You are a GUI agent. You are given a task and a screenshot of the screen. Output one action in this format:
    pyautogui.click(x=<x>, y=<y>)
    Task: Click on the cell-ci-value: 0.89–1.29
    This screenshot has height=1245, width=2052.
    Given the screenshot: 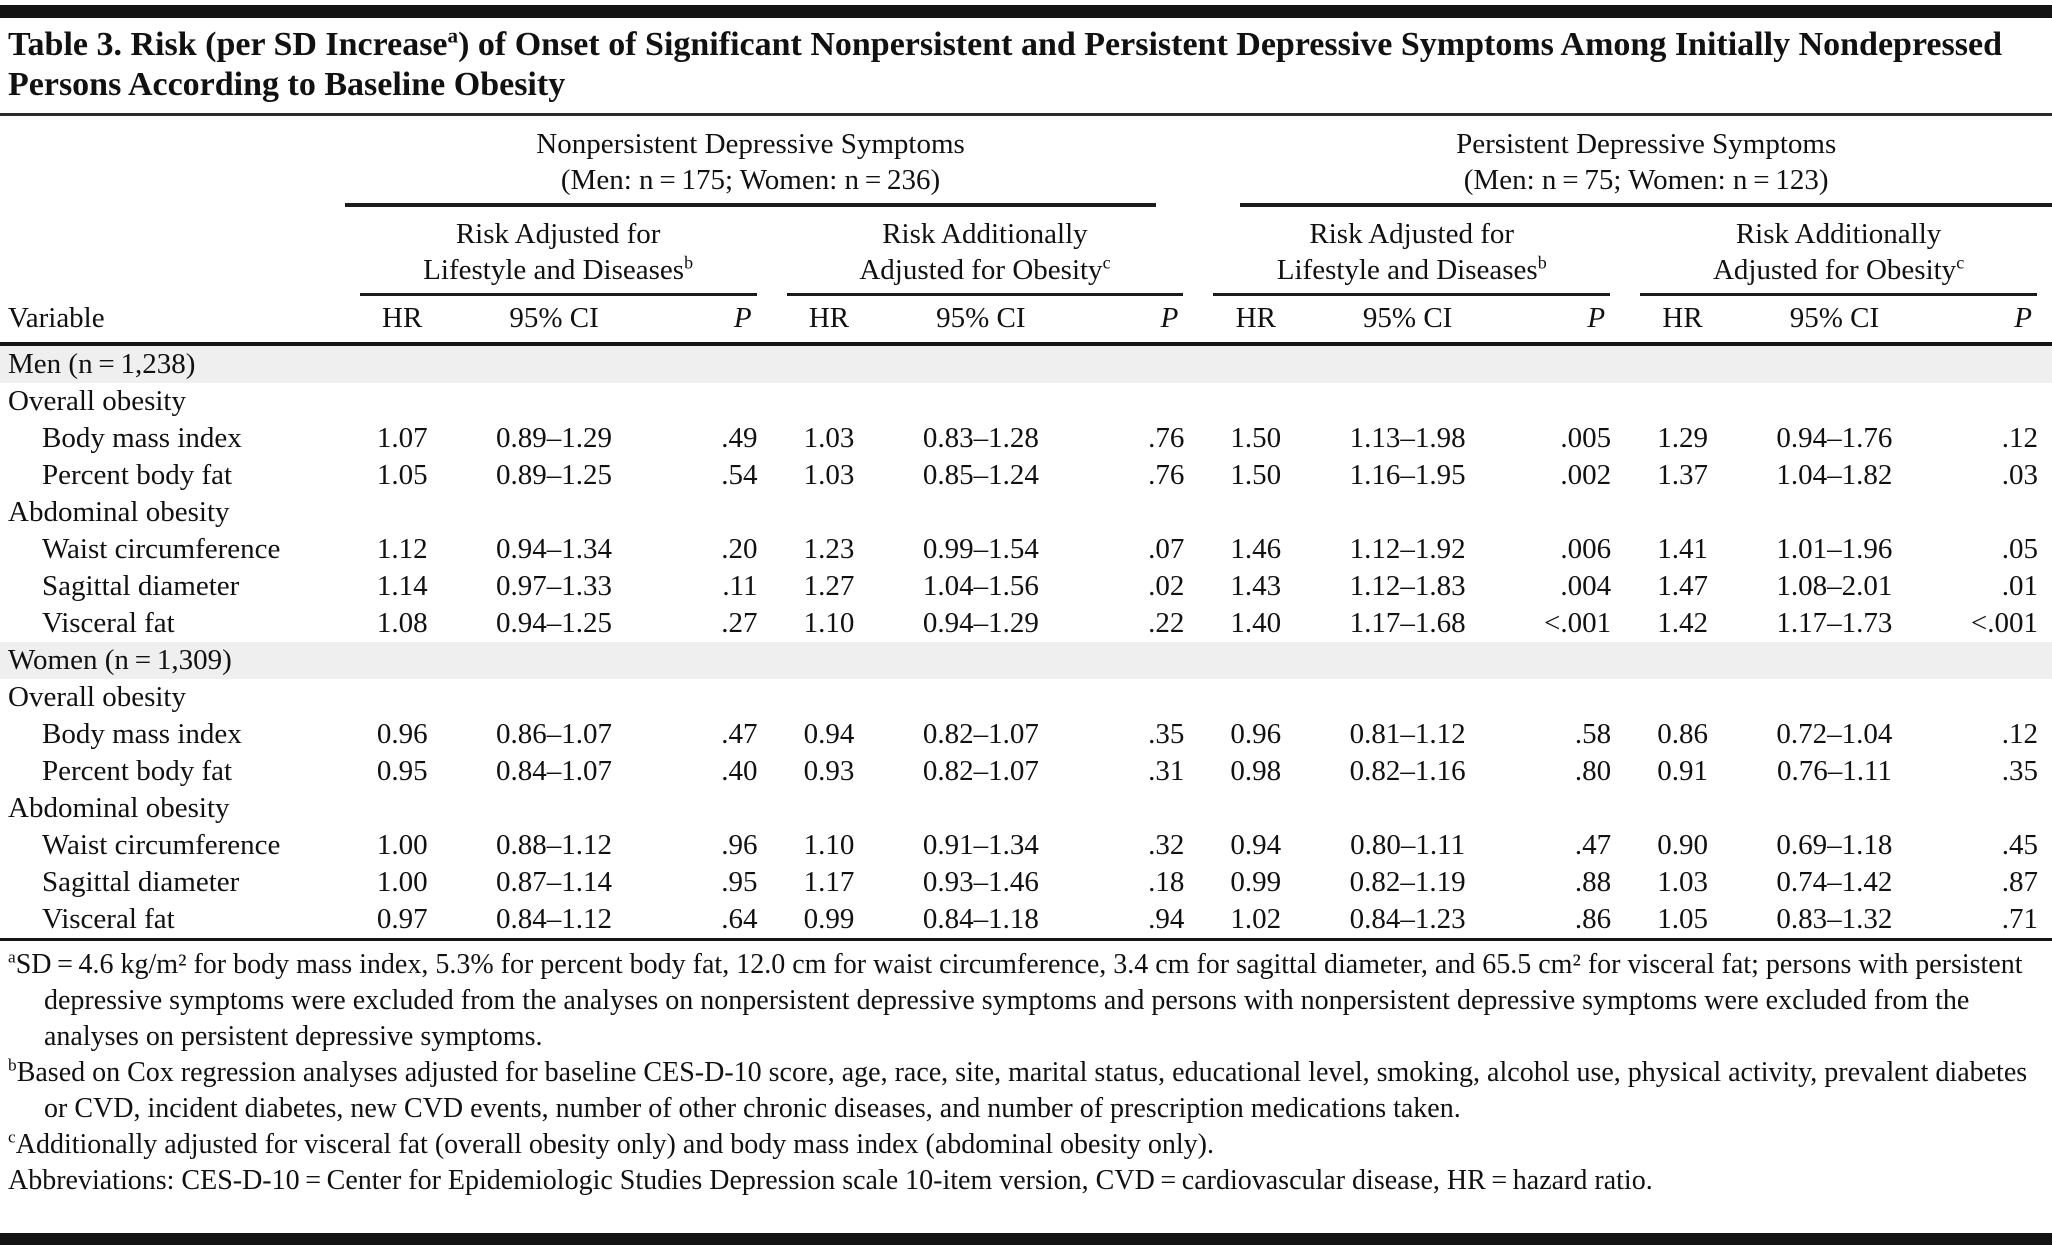 What is the action you would take?
    pyautogui.click(x=554, y=438)
    